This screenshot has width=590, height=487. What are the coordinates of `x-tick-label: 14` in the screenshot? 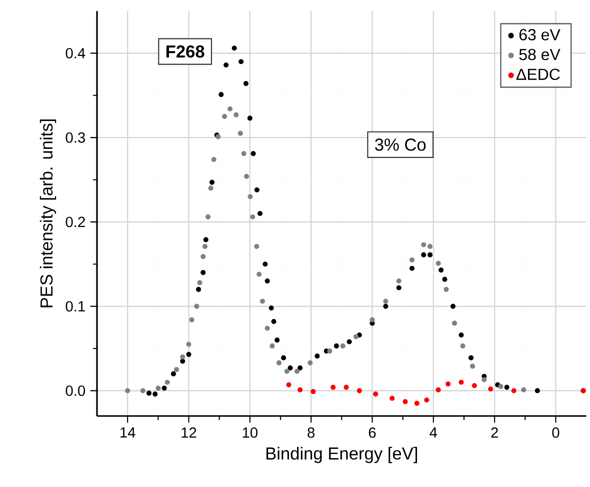 It's located at (128, 432).